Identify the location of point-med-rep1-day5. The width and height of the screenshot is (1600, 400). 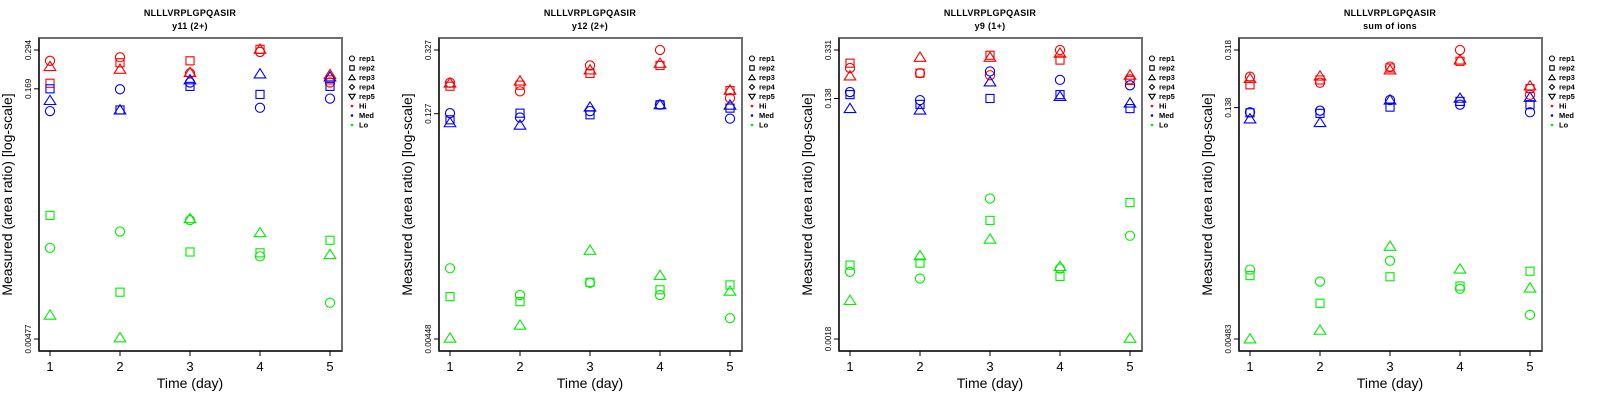
(1530, 112).